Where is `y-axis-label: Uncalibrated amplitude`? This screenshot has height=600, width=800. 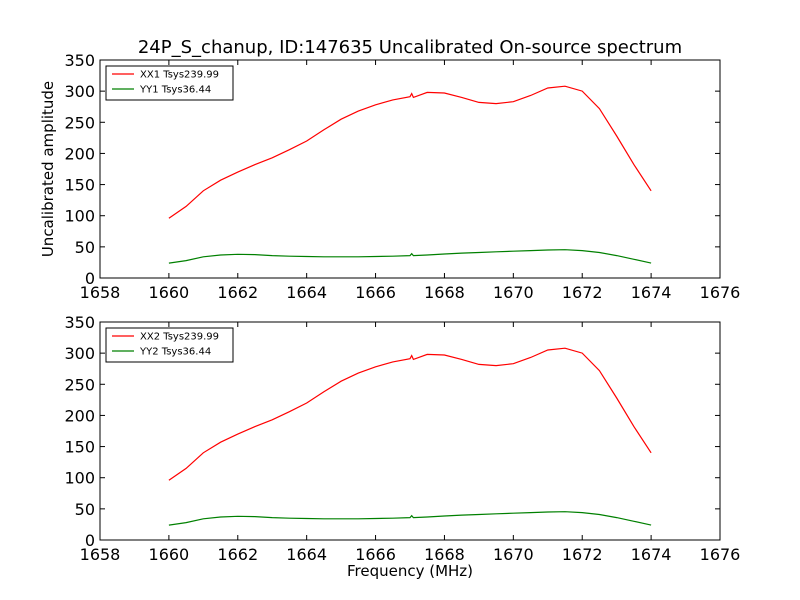 y-axis-label: Uncalibrated amplitude is located at coordinates (48, 169).